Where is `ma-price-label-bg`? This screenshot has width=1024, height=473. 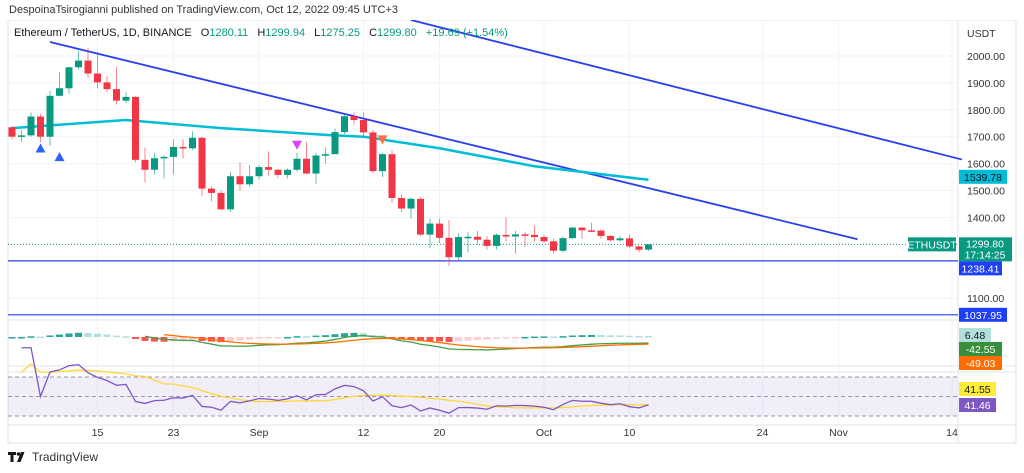 ma-price-label-bg is located at coordinates (983, 176).